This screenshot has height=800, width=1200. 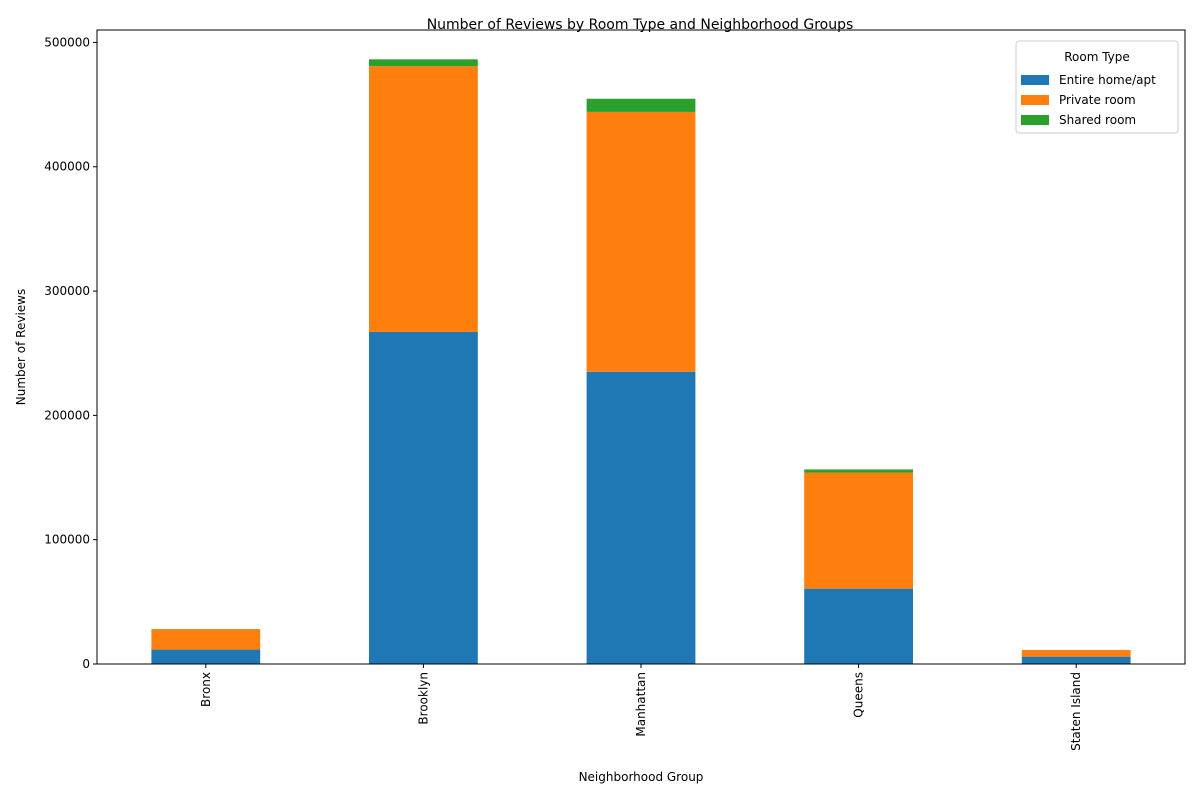 I want to click on bar-brooklyn-shared-room, so click(x=423, y=63).